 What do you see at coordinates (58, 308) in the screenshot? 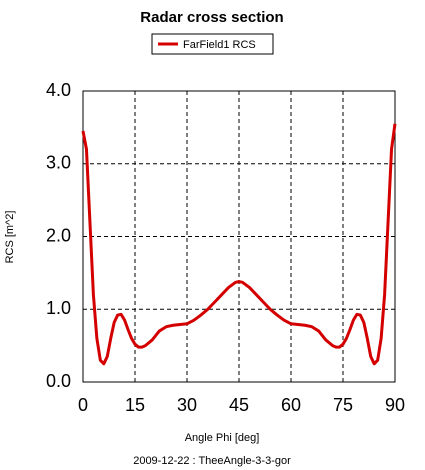
I see `y-tick-label: 1.0` at bounding box center [58, 308].